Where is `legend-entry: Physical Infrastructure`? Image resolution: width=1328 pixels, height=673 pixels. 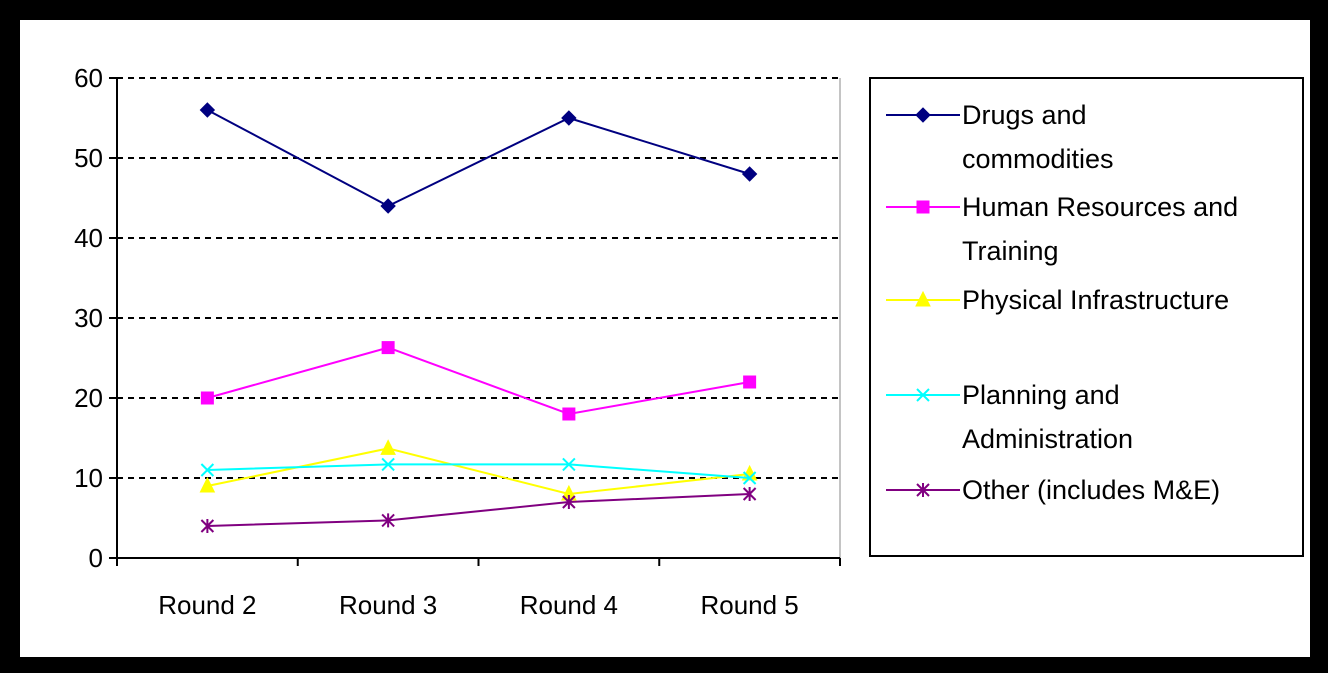
legend-entry: Physical Infrastructure is located at coordinates (1057, 300).